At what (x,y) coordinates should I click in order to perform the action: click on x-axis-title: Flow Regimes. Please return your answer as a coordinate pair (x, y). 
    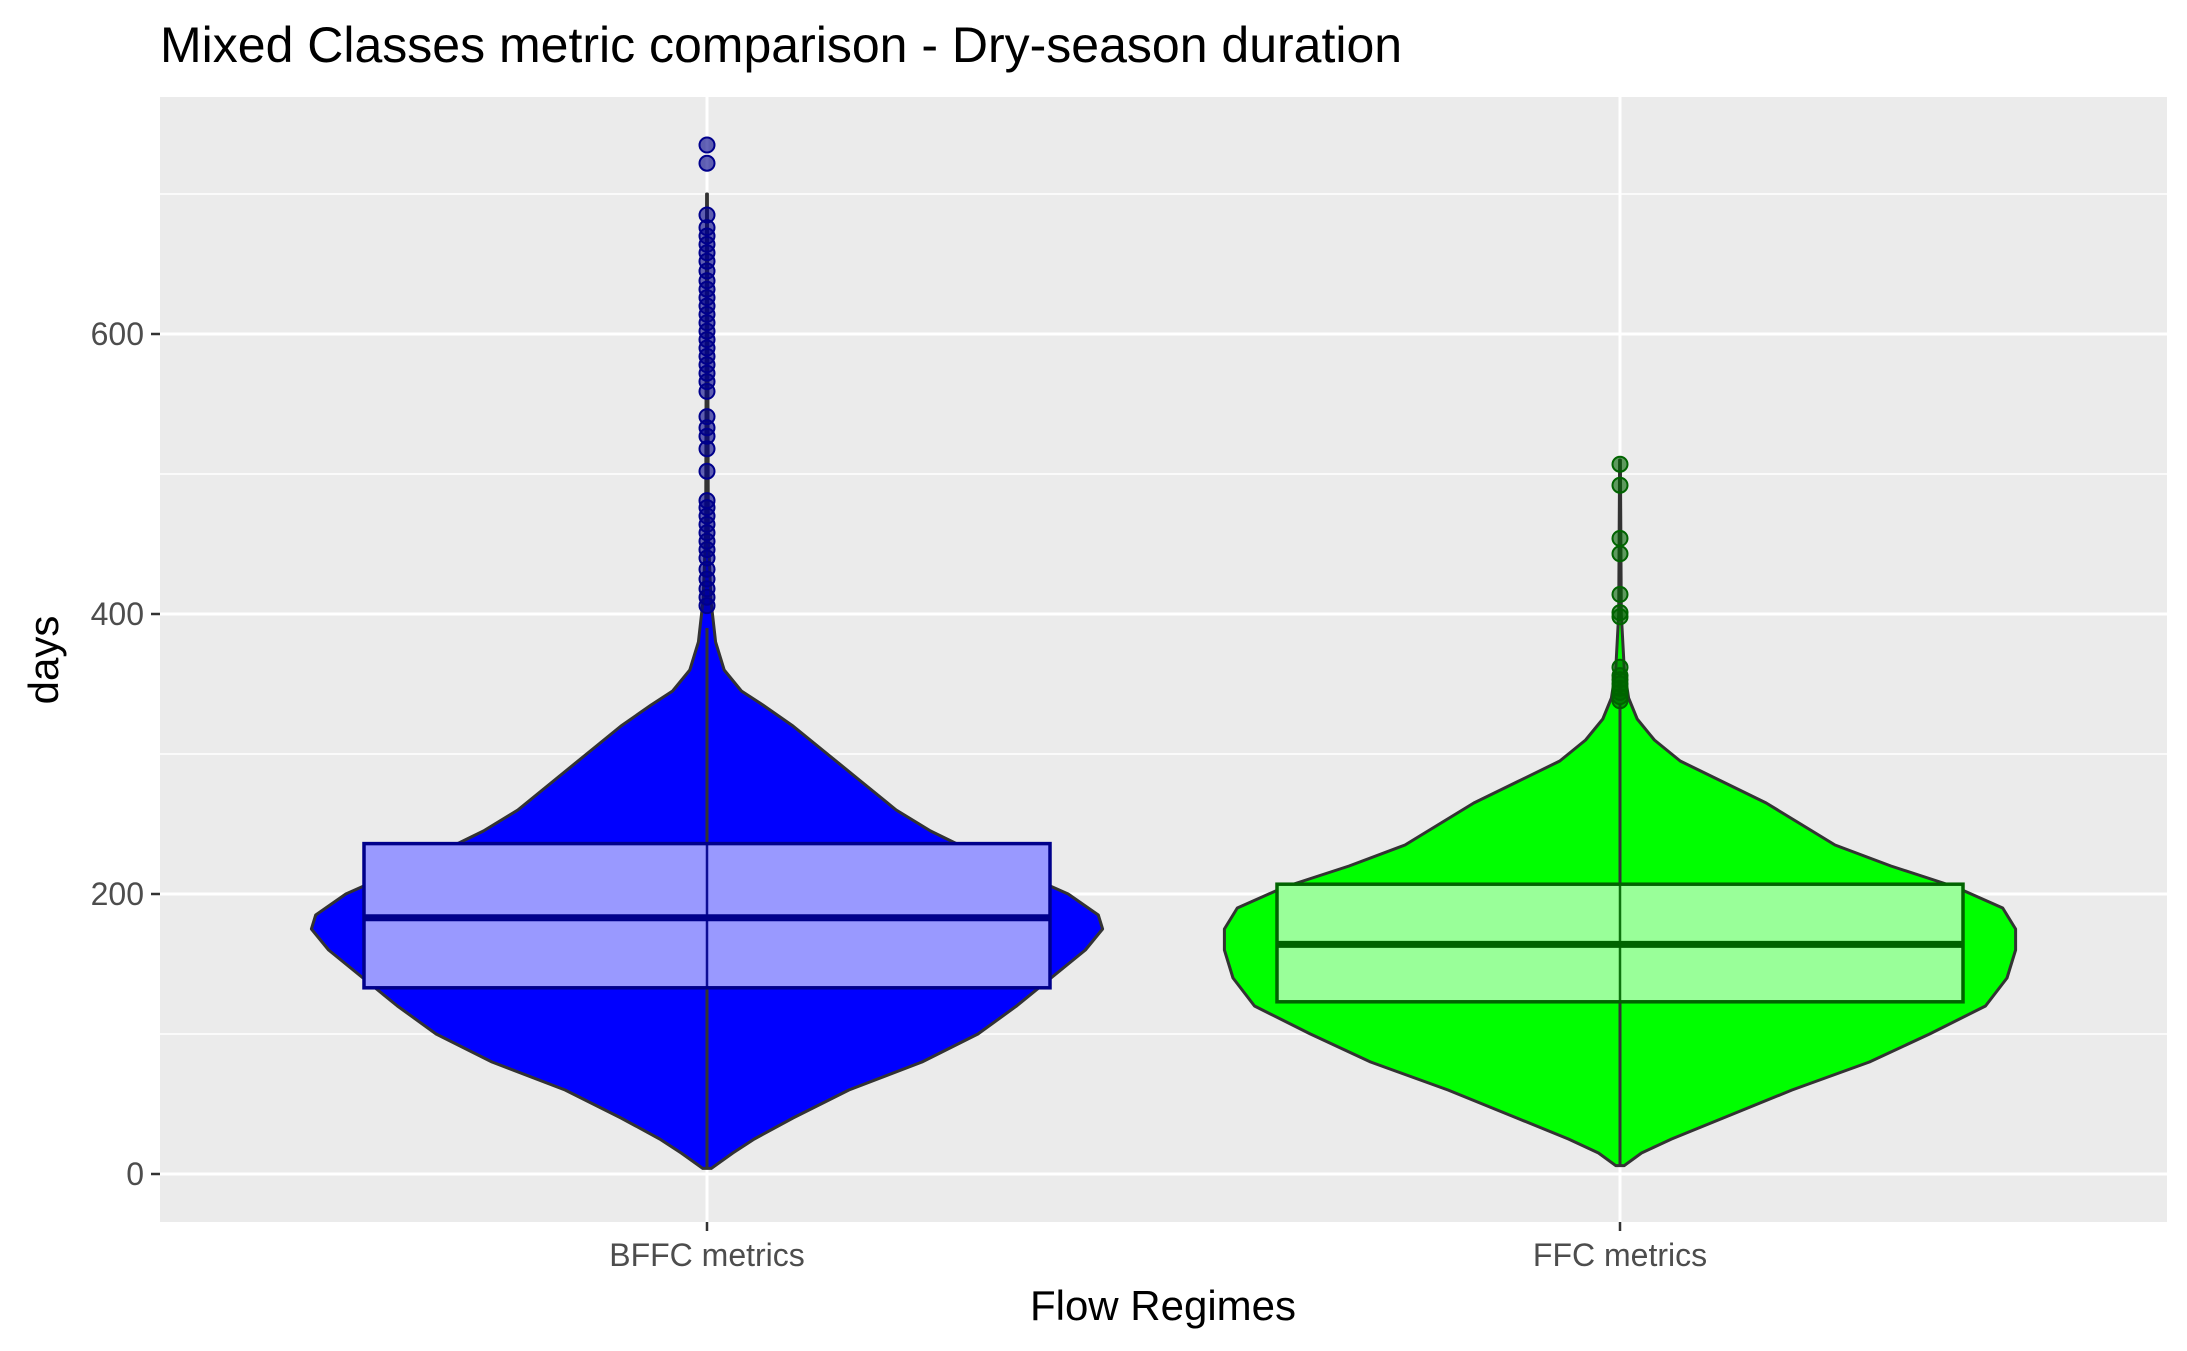
    Looking at the image, I should click on (1163, 1305).